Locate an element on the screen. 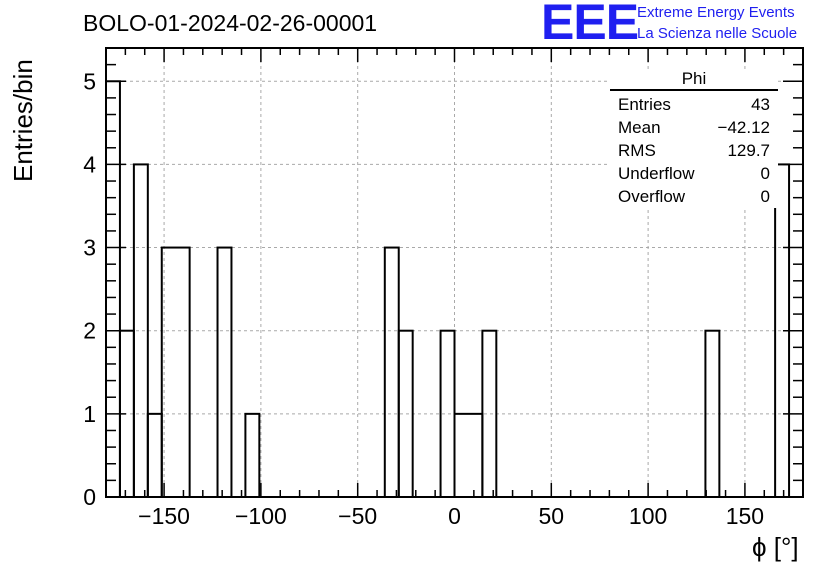 The image size is (836, 572). stat-label: Overflow is located at coordinates (652, 196).